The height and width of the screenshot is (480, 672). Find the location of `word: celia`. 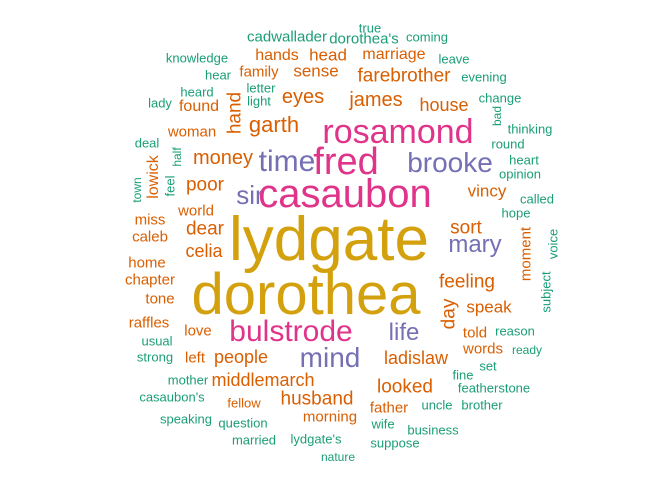

word: celia is located at coordinates (204, 251).